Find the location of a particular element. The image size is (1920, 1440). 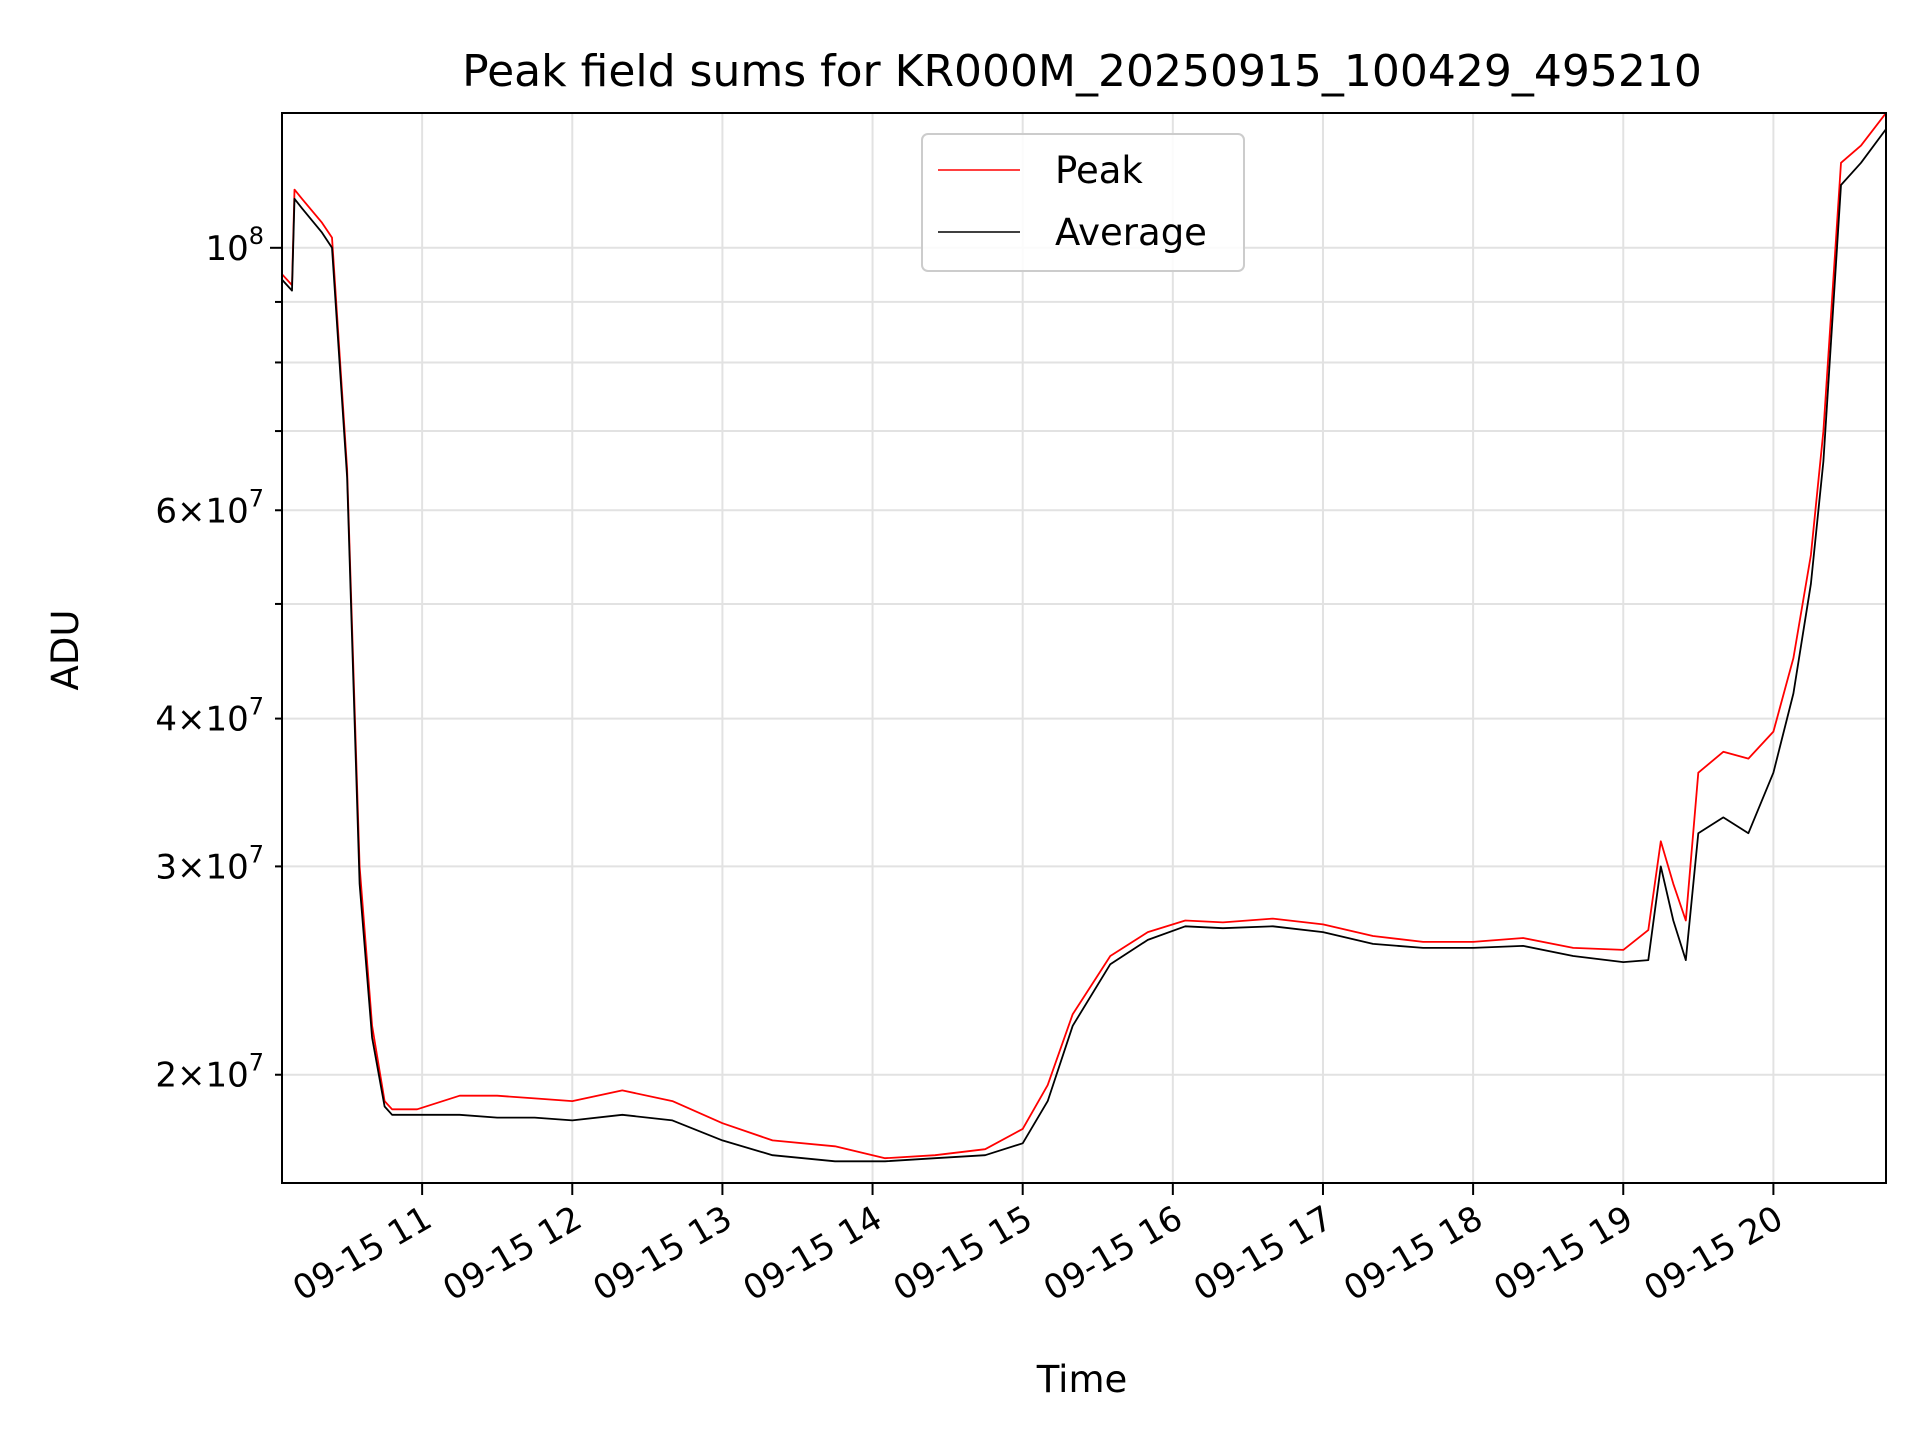

y-tick-mantissa: 3× is located at coordinates (180, 867).